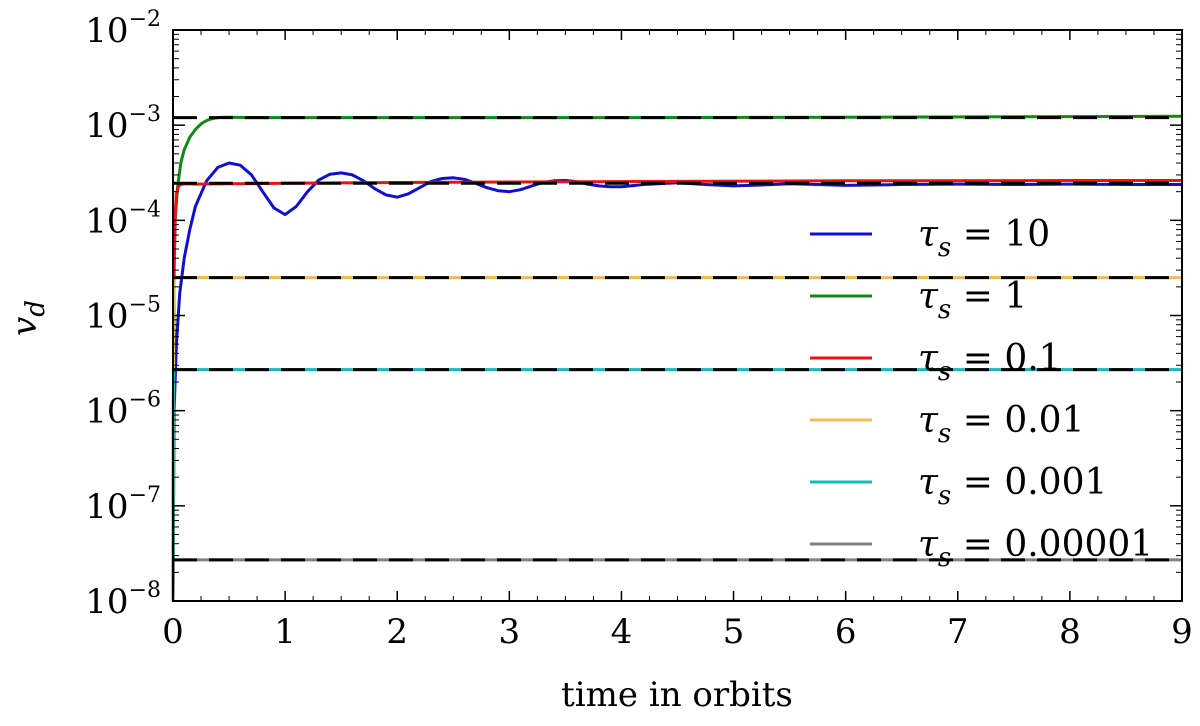 The width and height of the screenshot is (1200, 726). I want to click on legend-label-3: τs = 0.1, so click(990, 362).